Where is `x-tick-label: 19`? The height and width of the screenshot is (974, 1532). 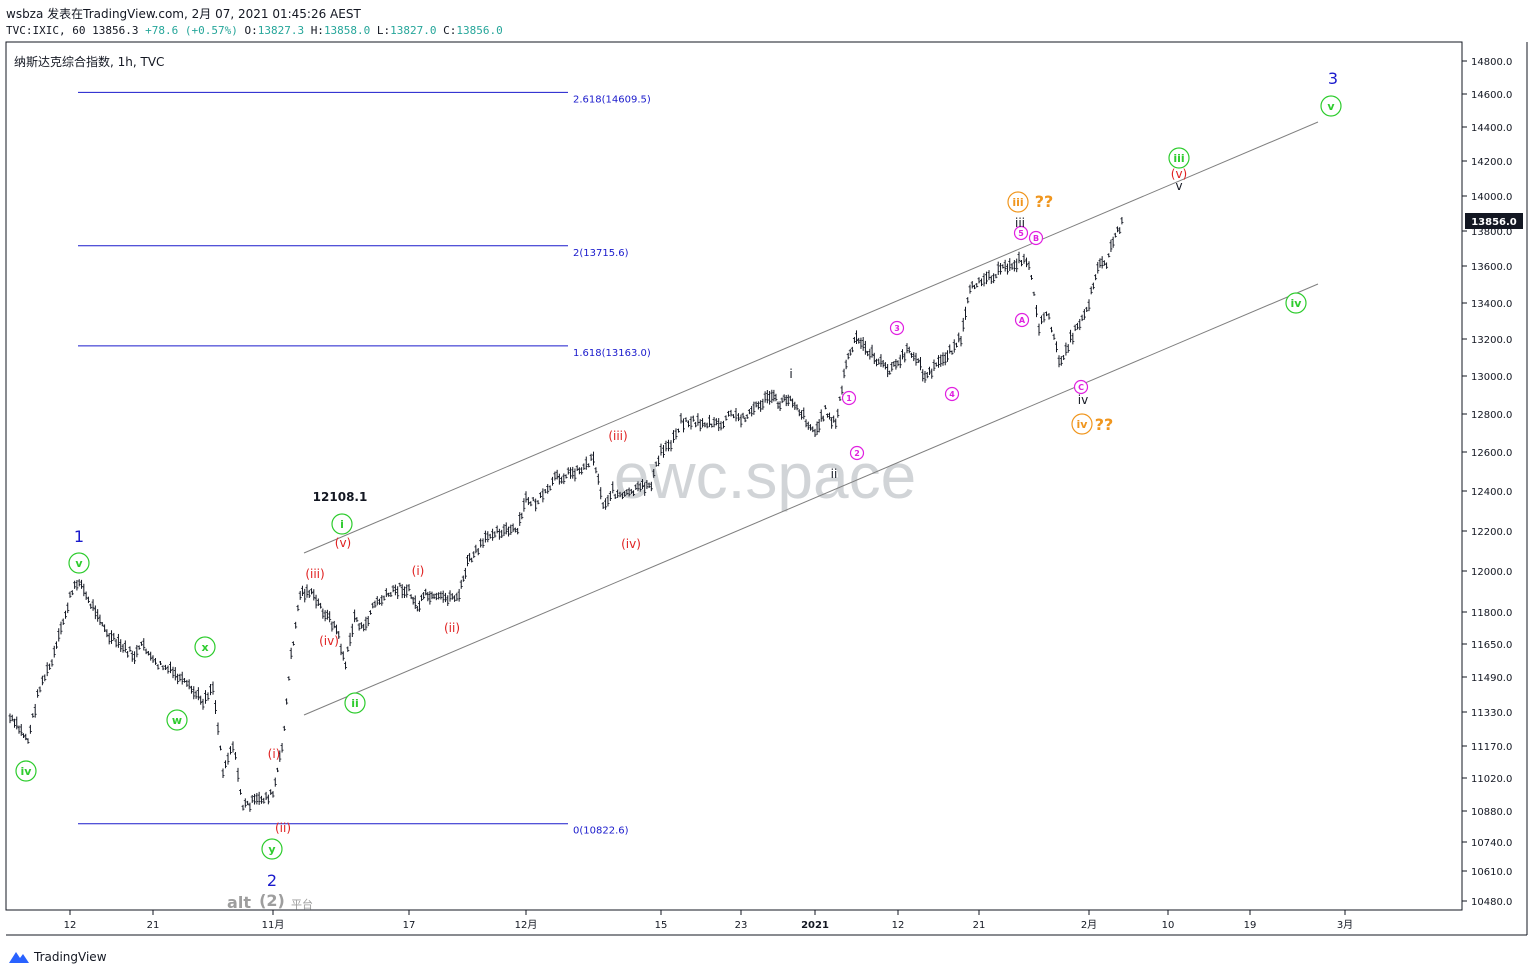
x-tick-label: 19 is located at coordinates (1250, 925).